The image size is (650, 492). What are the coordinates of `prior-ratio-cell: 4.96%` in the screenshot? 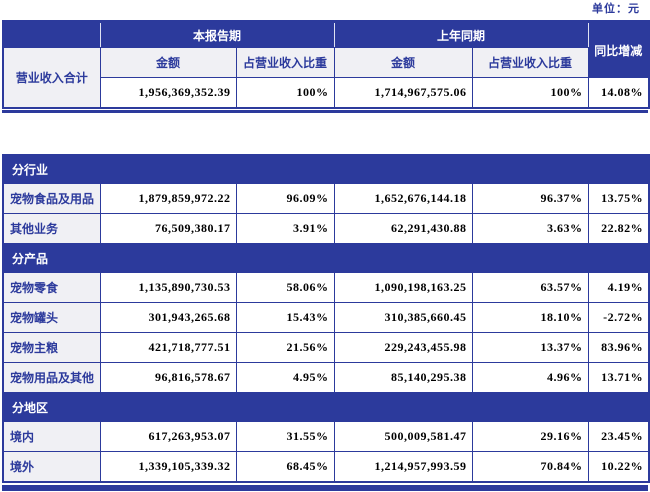 It's located at (530, 377).